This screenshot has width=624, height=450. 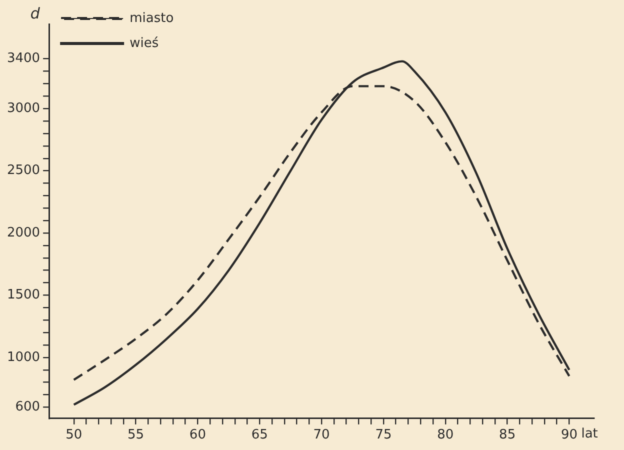 I want to click on x-tick-label: 65, so click(x=259, y=435).